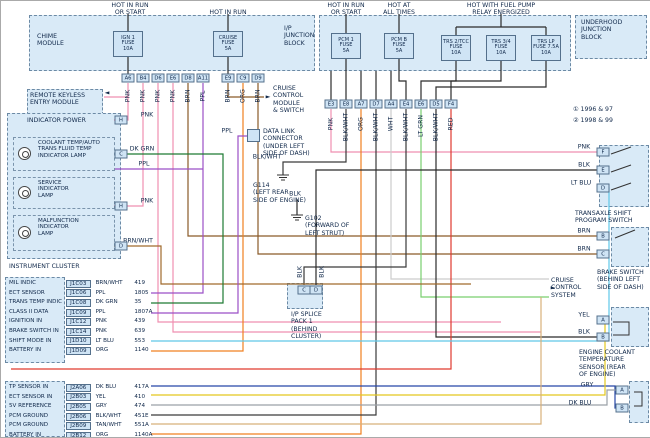 The width and height of the screenshot is (650, 438). I want to click on text-label: CRUISE CONTROL MODULE & SWITCH, so click(289, 99).